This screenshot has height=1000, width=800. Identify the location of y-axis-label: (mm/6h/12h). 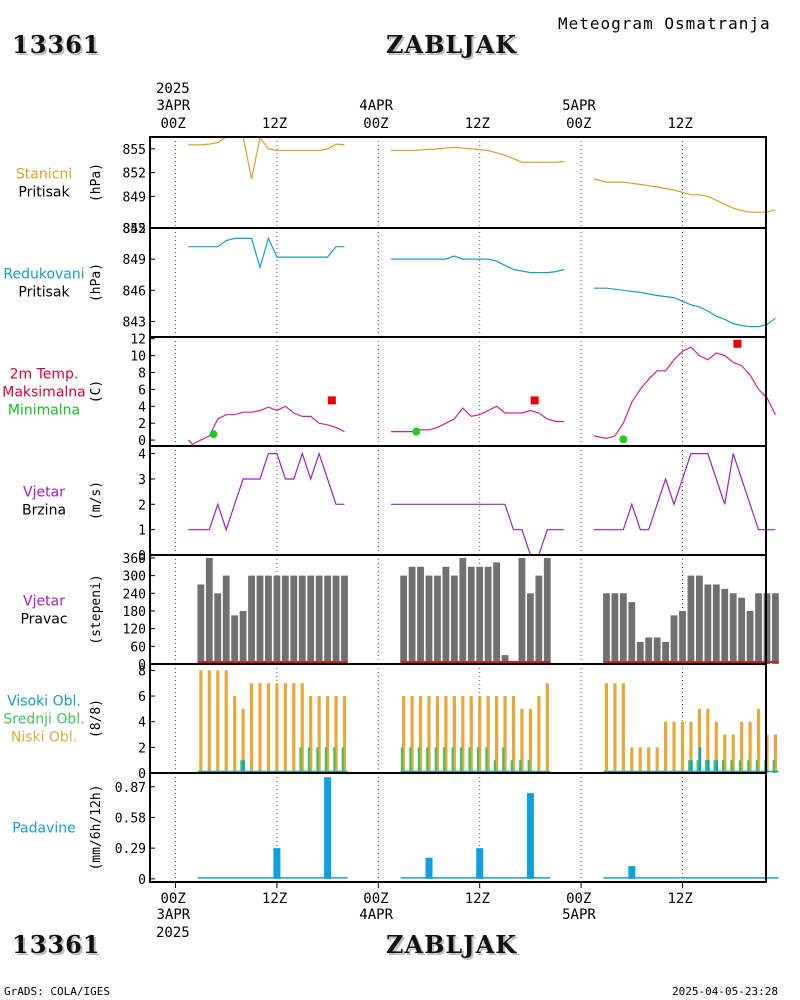
(96, 827).